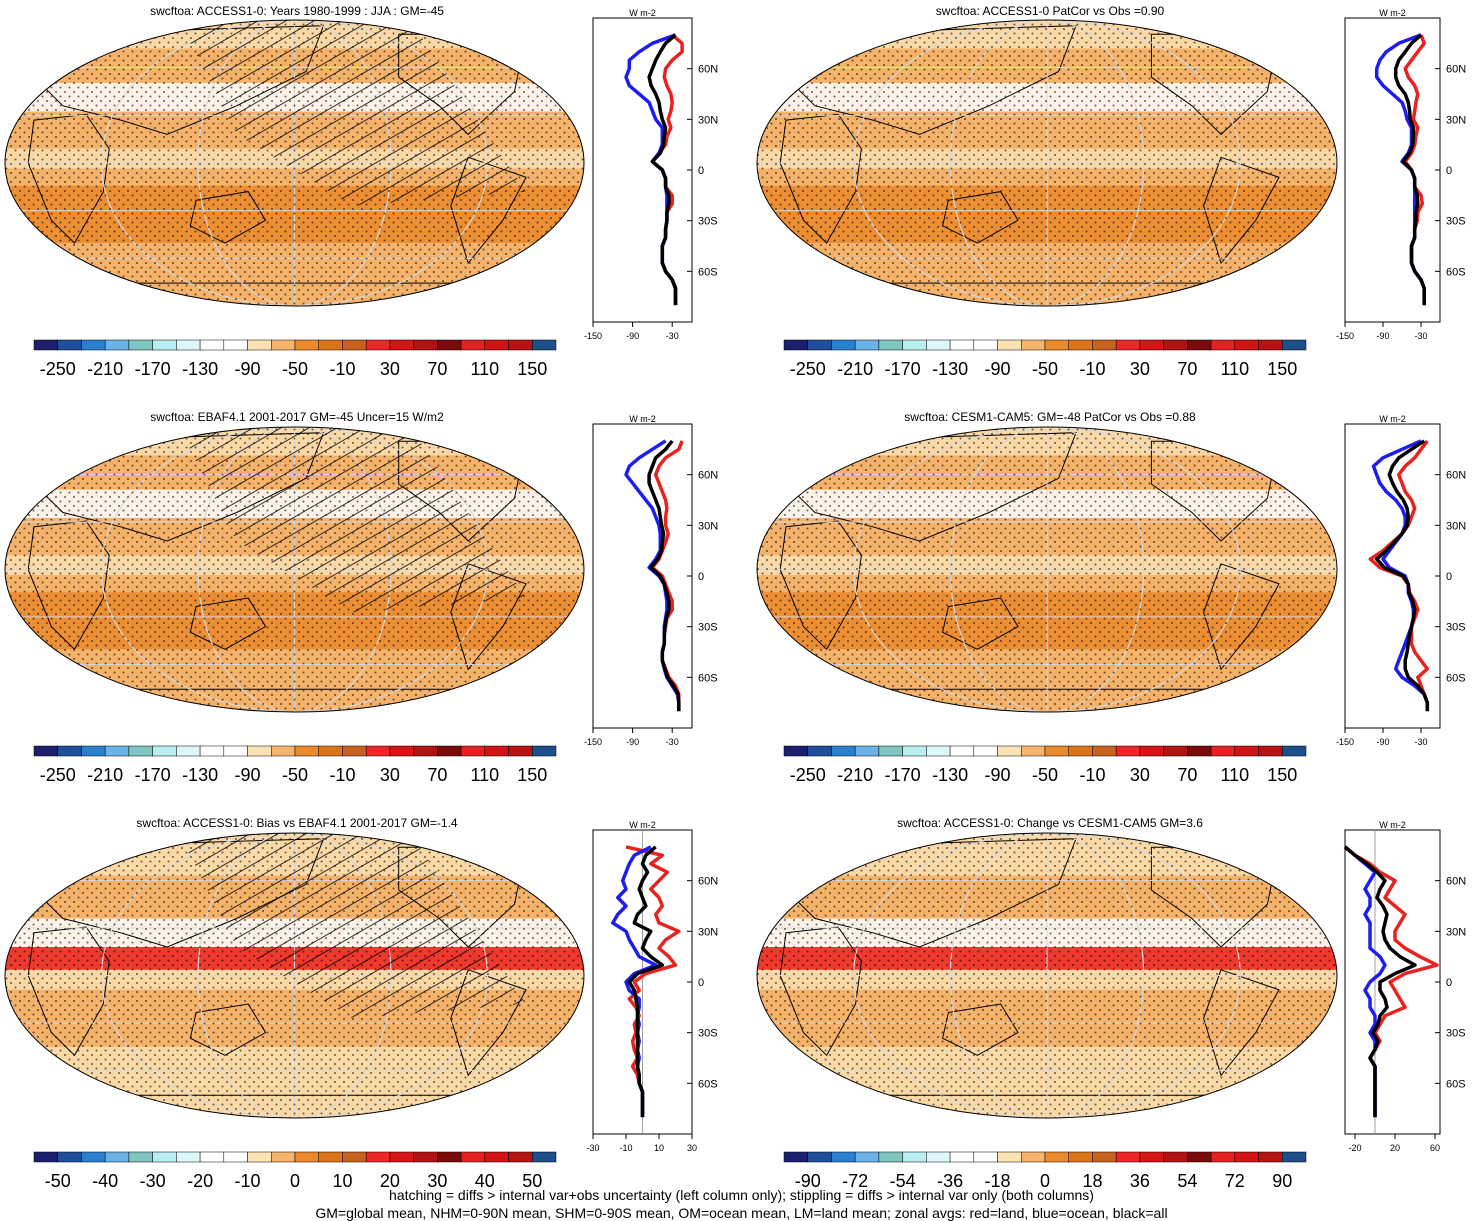  I want to click on colorbar-tick-label: -170, so click(903, 775).